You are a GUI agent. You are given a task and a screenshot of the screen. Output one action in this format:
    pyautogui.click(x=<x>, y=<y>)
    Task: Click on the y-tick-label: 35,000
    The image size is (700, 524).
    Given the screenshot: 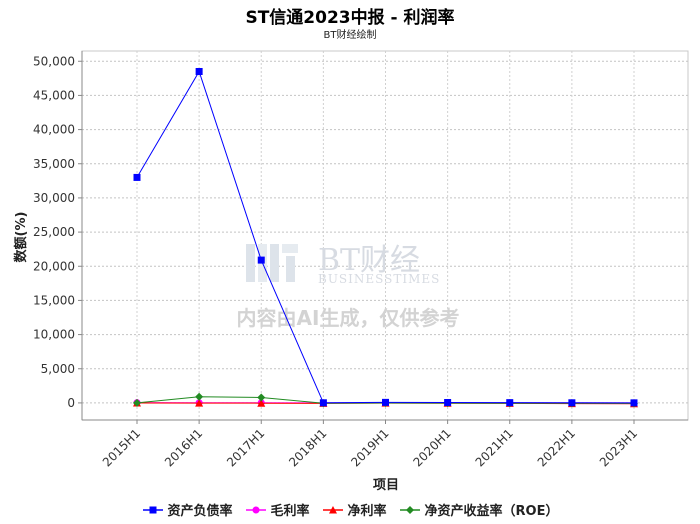 What is the action you would take?
    pyautogui.click(x=54, y=164)
    